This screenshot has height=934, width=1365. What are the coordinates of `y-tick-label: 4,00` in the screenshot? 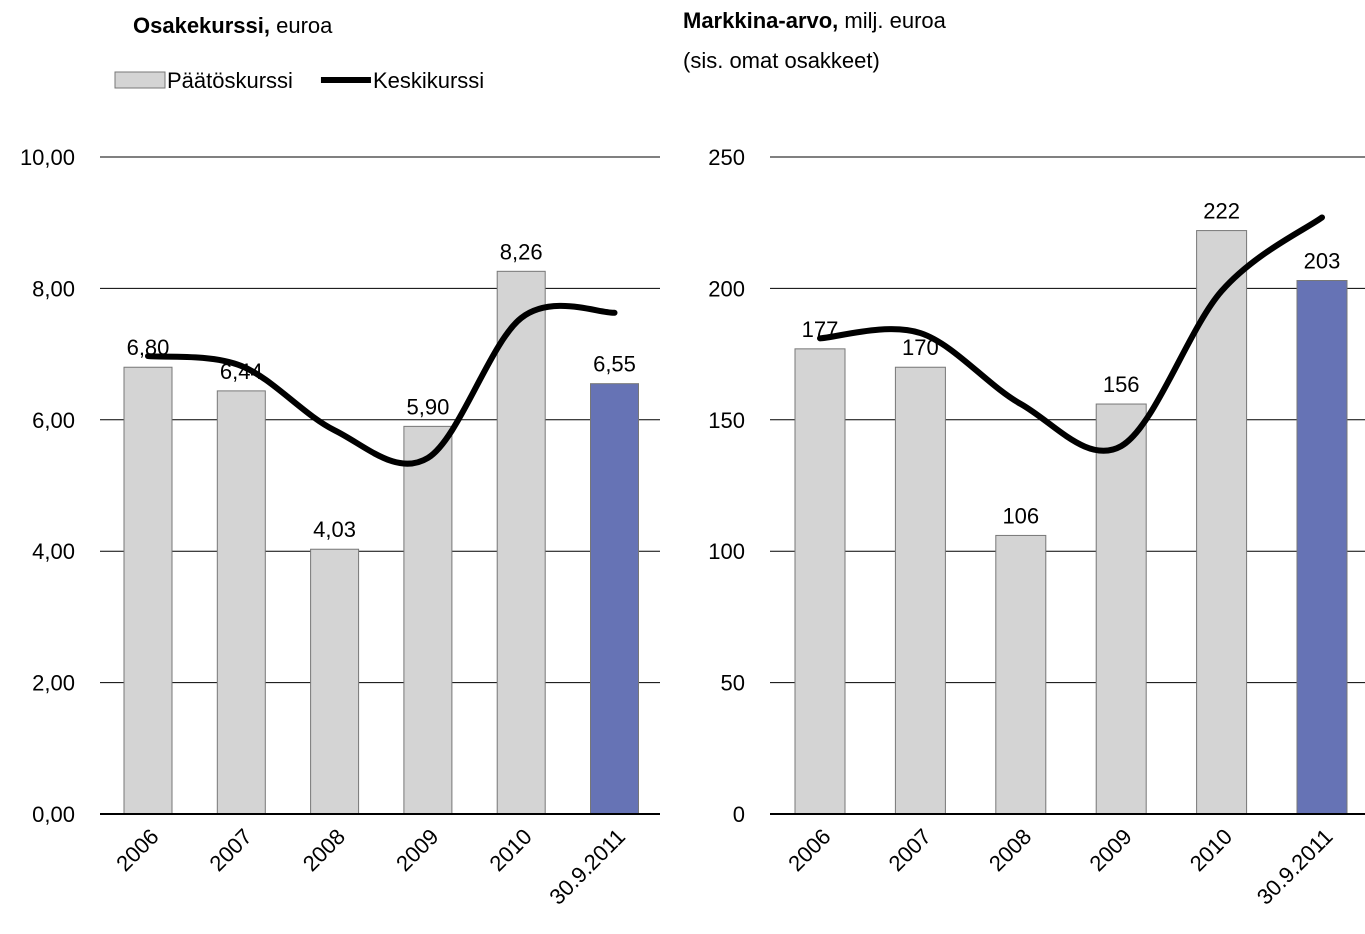 It's located at (53, 551).